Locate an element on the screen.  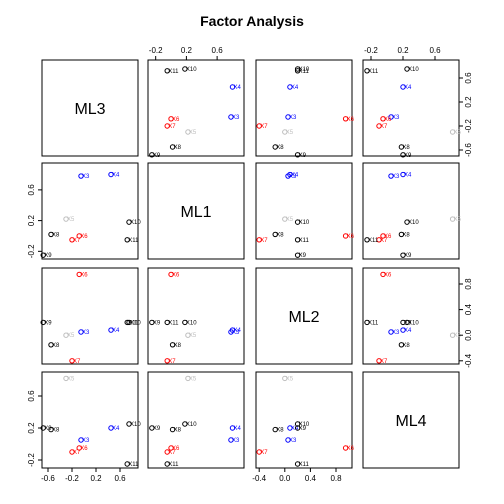
point-label-X8-ML1-ML4: X8 is located at coordinates (406, 235).